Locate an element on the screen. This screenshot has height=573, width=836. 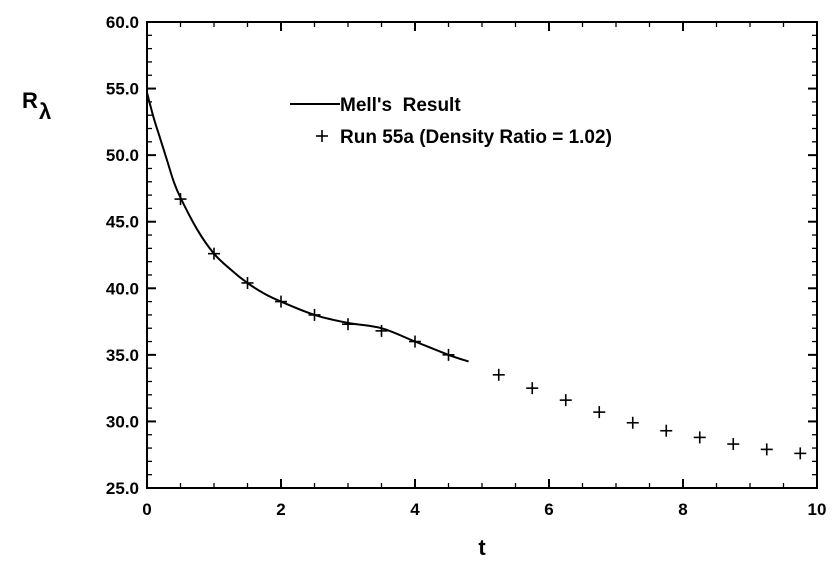
x-tick-label: 6 is located at coordinates (548, 509).